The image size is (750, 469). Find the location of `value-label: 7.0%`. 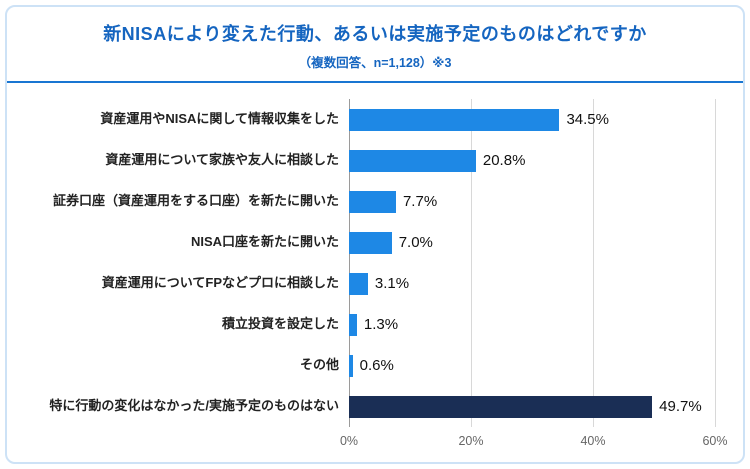

value-label: 7.0% is located at coordinates (415, 242).